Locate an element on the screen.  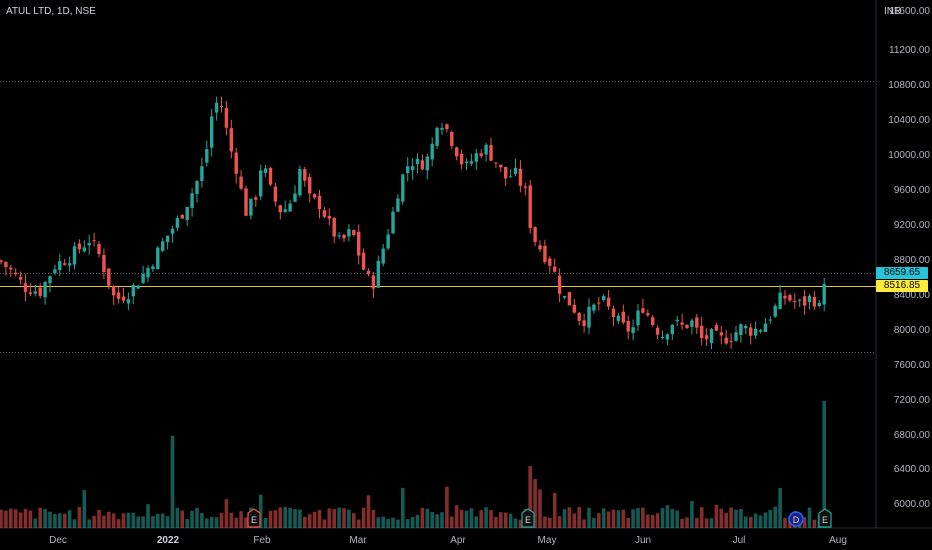
time-tick: May is located at coordinates (547, 540).